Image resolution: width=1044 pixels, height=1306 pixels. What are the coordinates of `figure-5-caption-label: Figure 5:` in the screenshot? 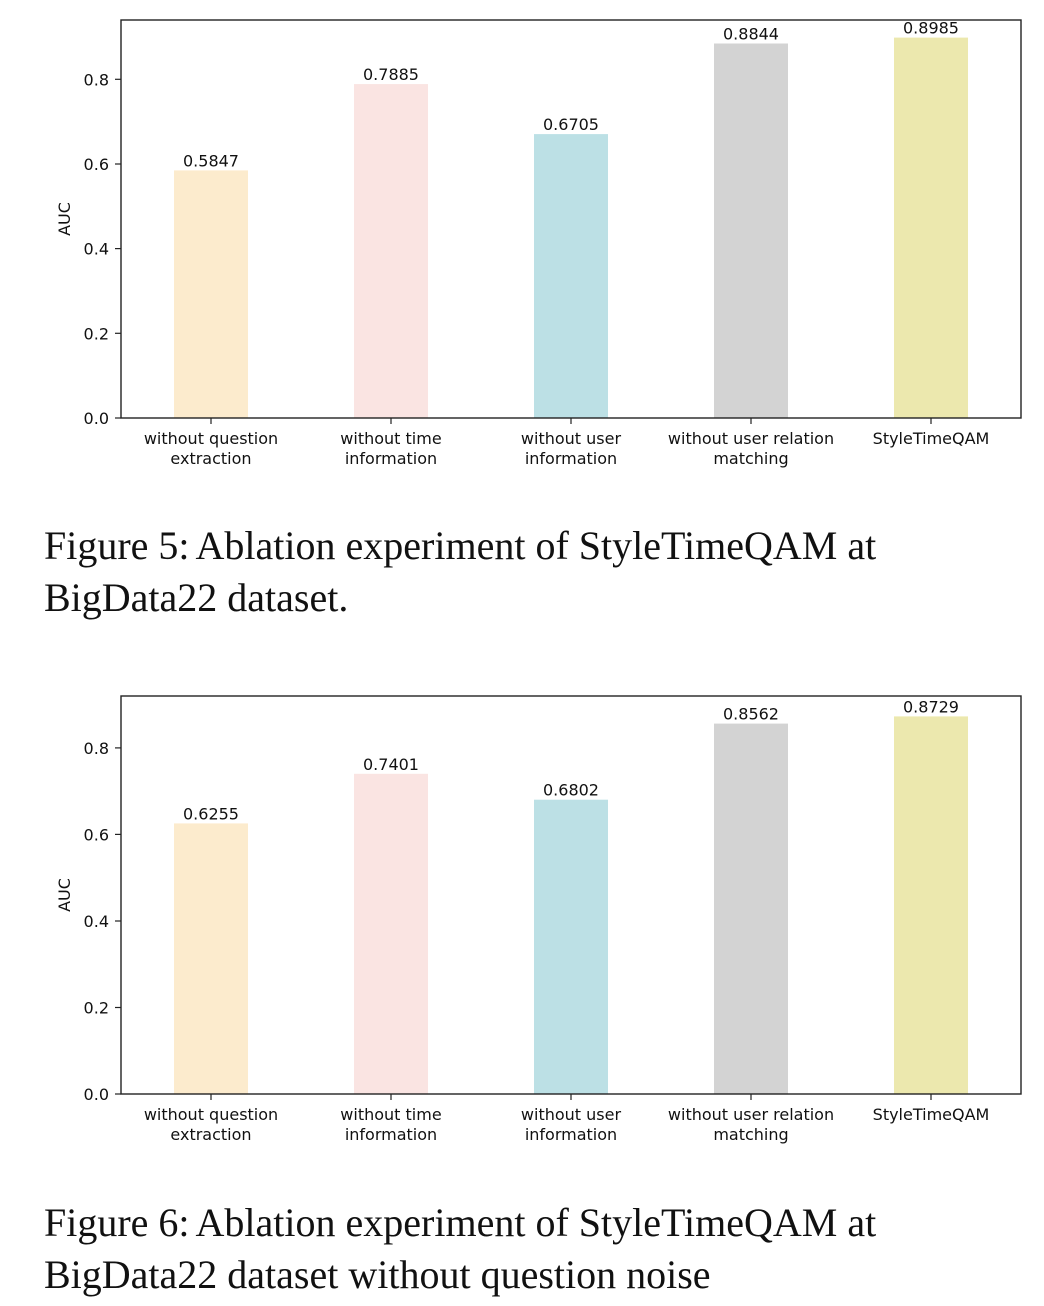 It's located at (117, 545).